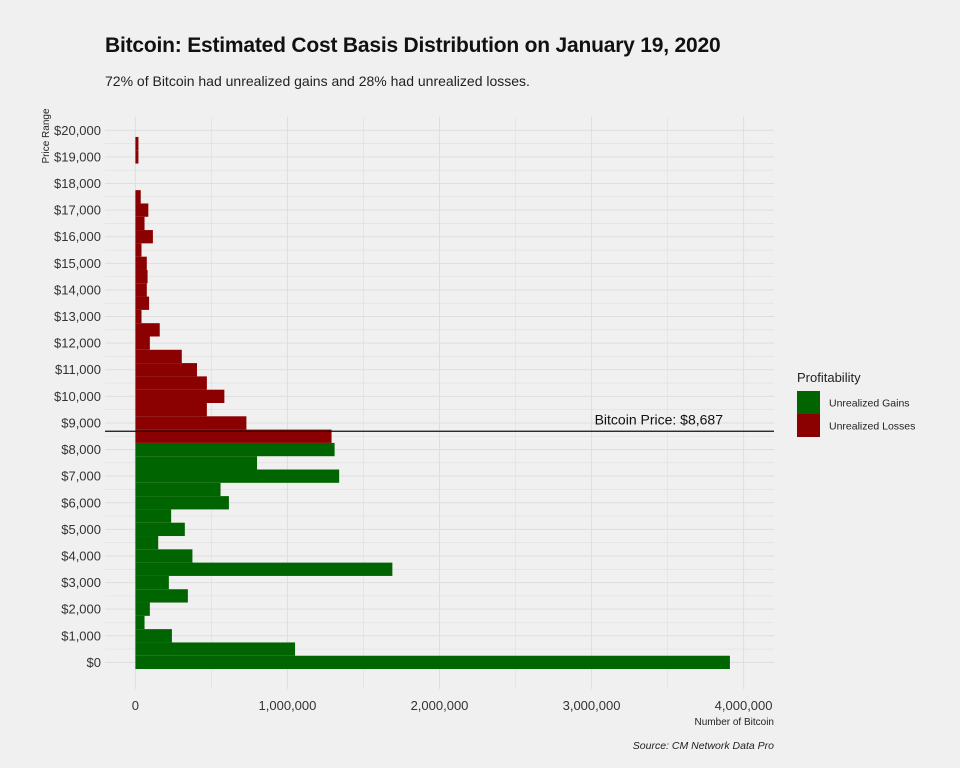 This screenshot has width=960, height=768. Describe the element at coordinates (872, 427) in the screenshot. I see `legend-label-losses: Unrealized Losses` at that location.